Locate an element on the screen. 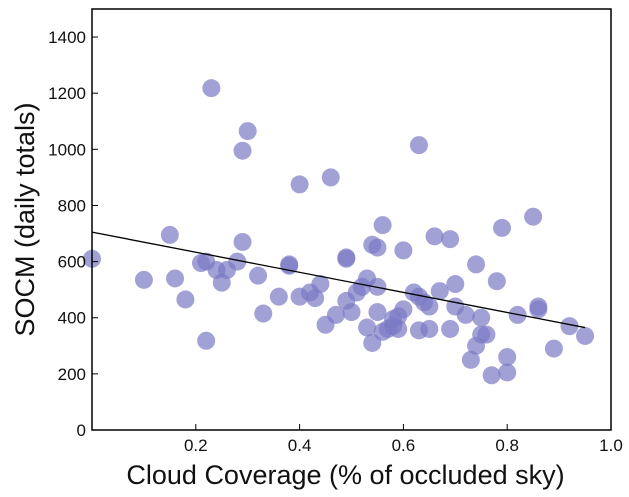 Image resolution: width=629 pixels, height=497 pixels. x-axis-label: Cloud Coverage (% of occluded sky) is located at coordinates (345, 475).